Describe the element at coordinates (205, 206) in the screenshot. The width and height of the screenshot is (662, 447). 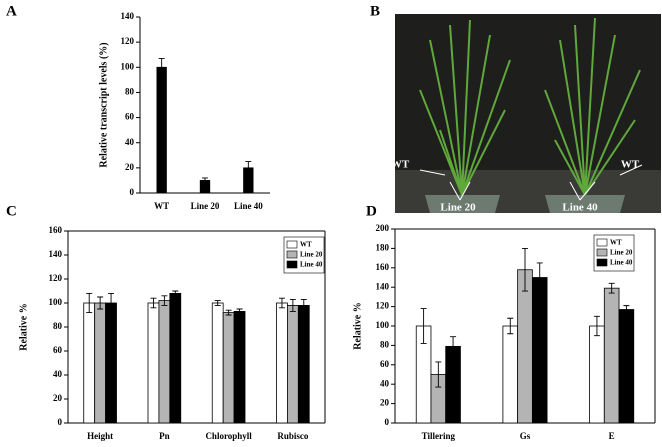
I see `x-tick-label: Line 20` at that location.